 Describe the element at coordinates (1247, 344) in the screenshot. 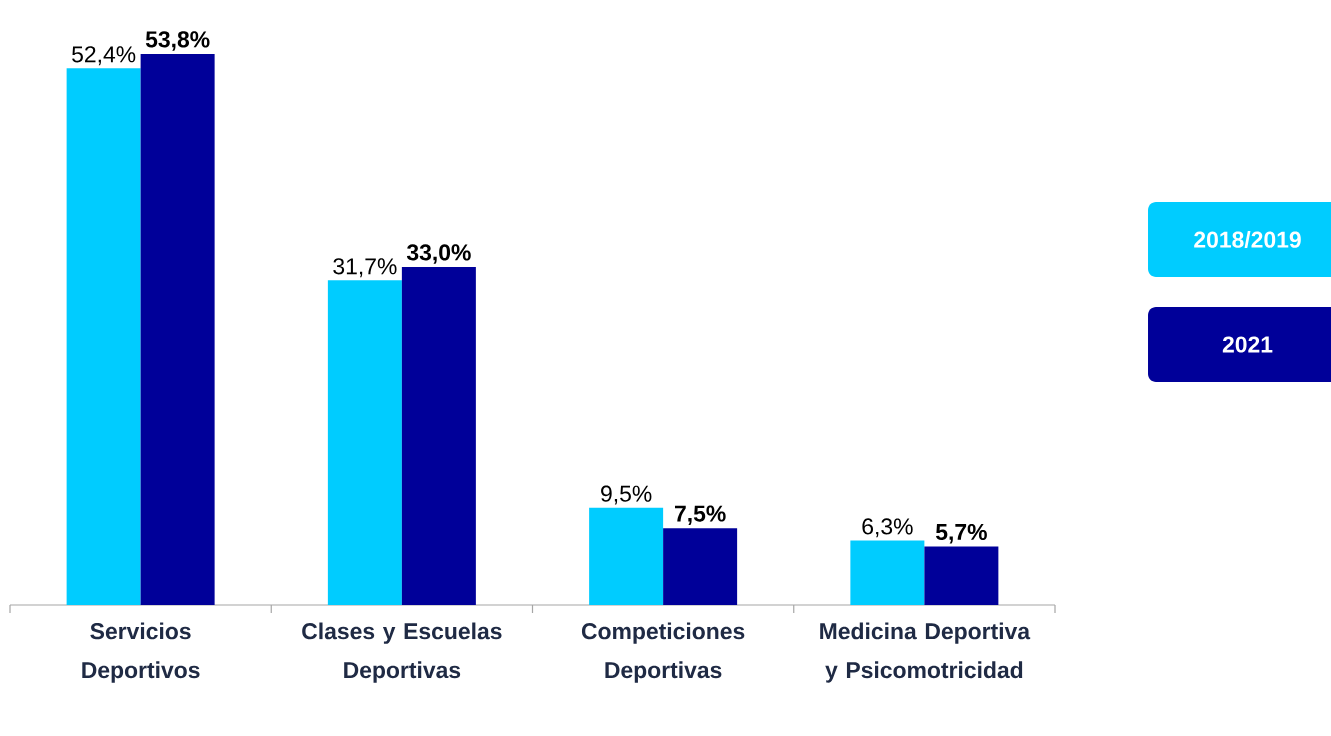

I see `text: 2021` at that location.